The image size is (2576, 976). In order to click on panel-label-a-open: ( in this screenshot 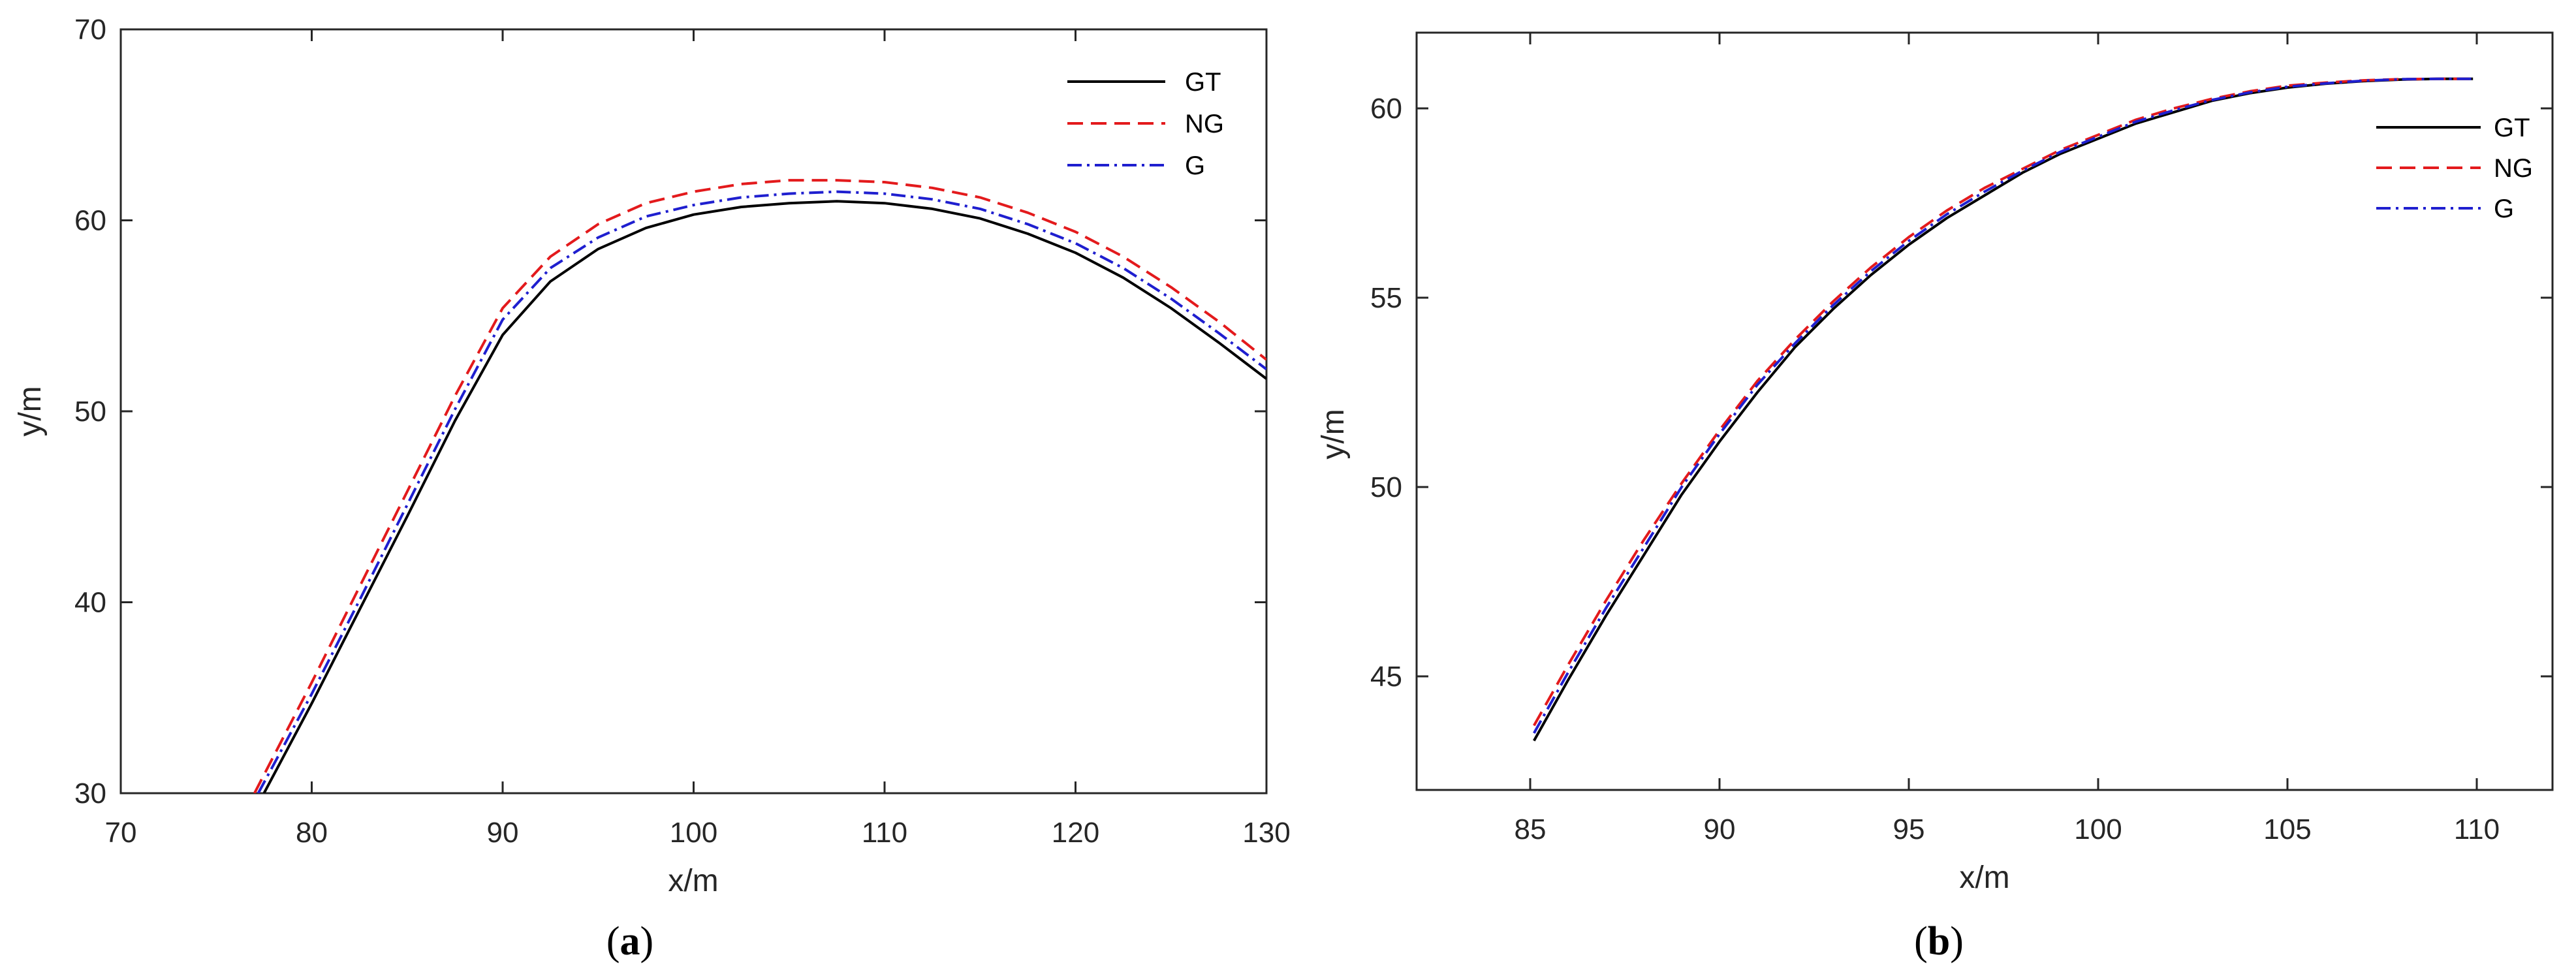, I will do `click(613, 941)`.